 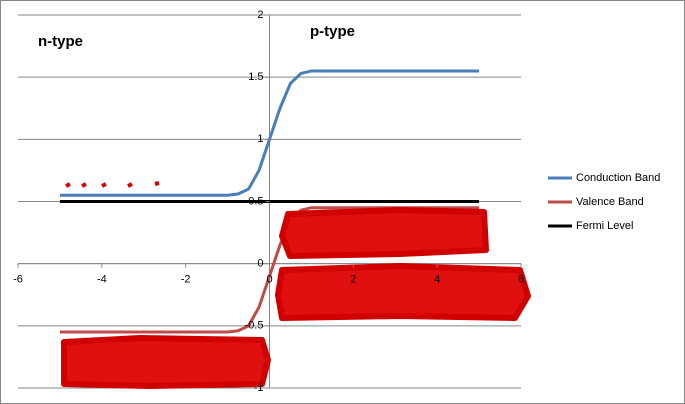 What do you see at coordinates (60, 41) in the screenshot?
I see `annotation: n-type` at bounding box center [60, 41].